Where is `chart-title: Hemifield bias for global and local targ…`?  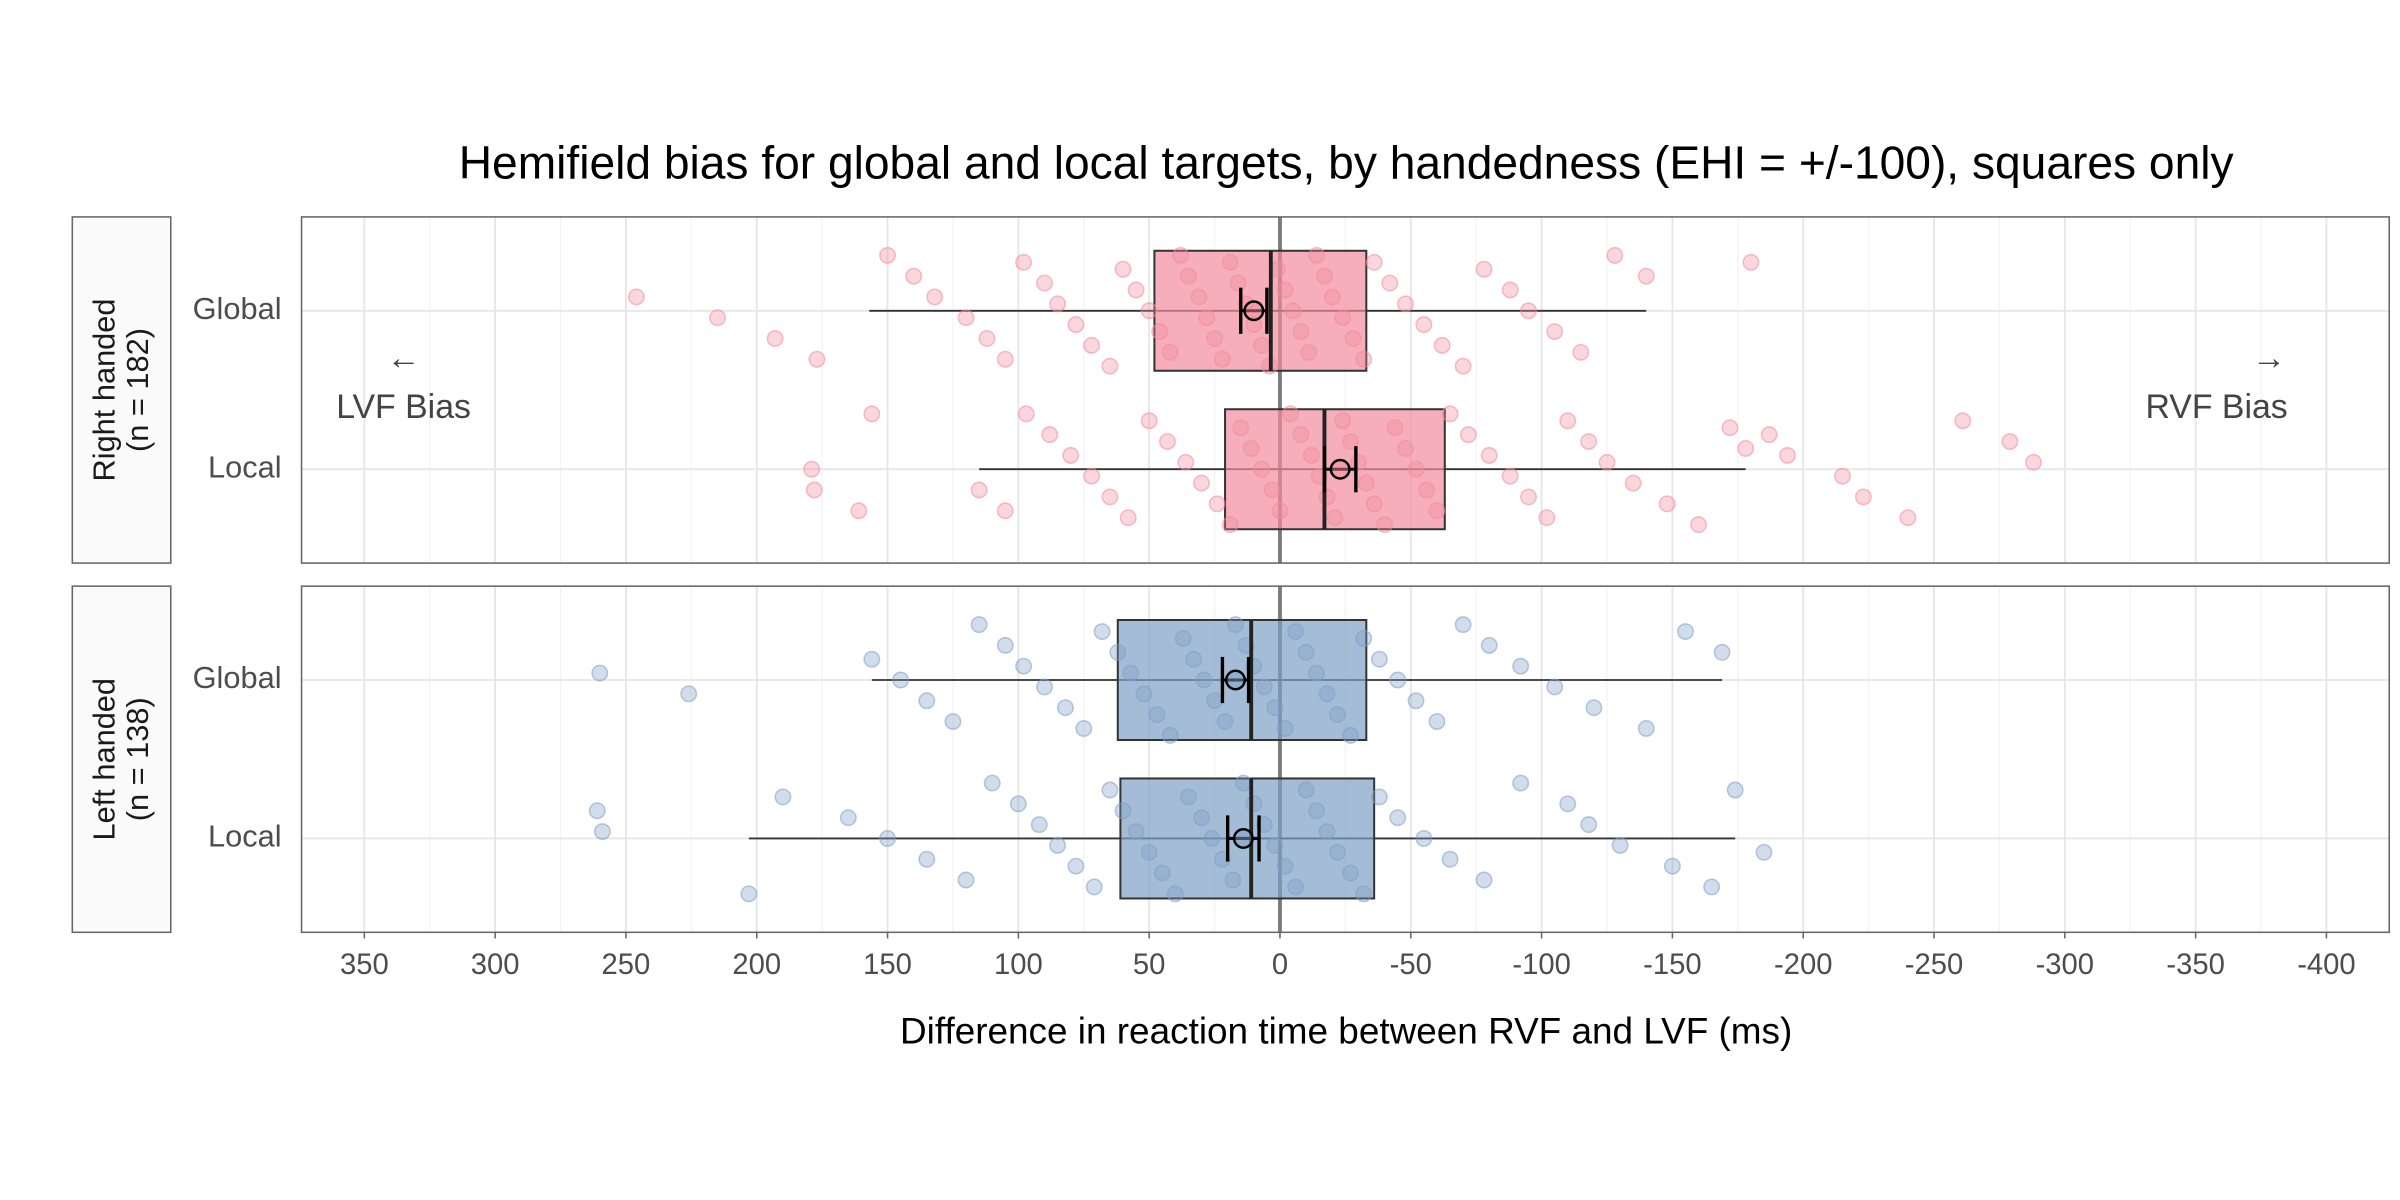 chart-title: Hemifield bias for global and local targ… is located at coordinates (1346, 162).